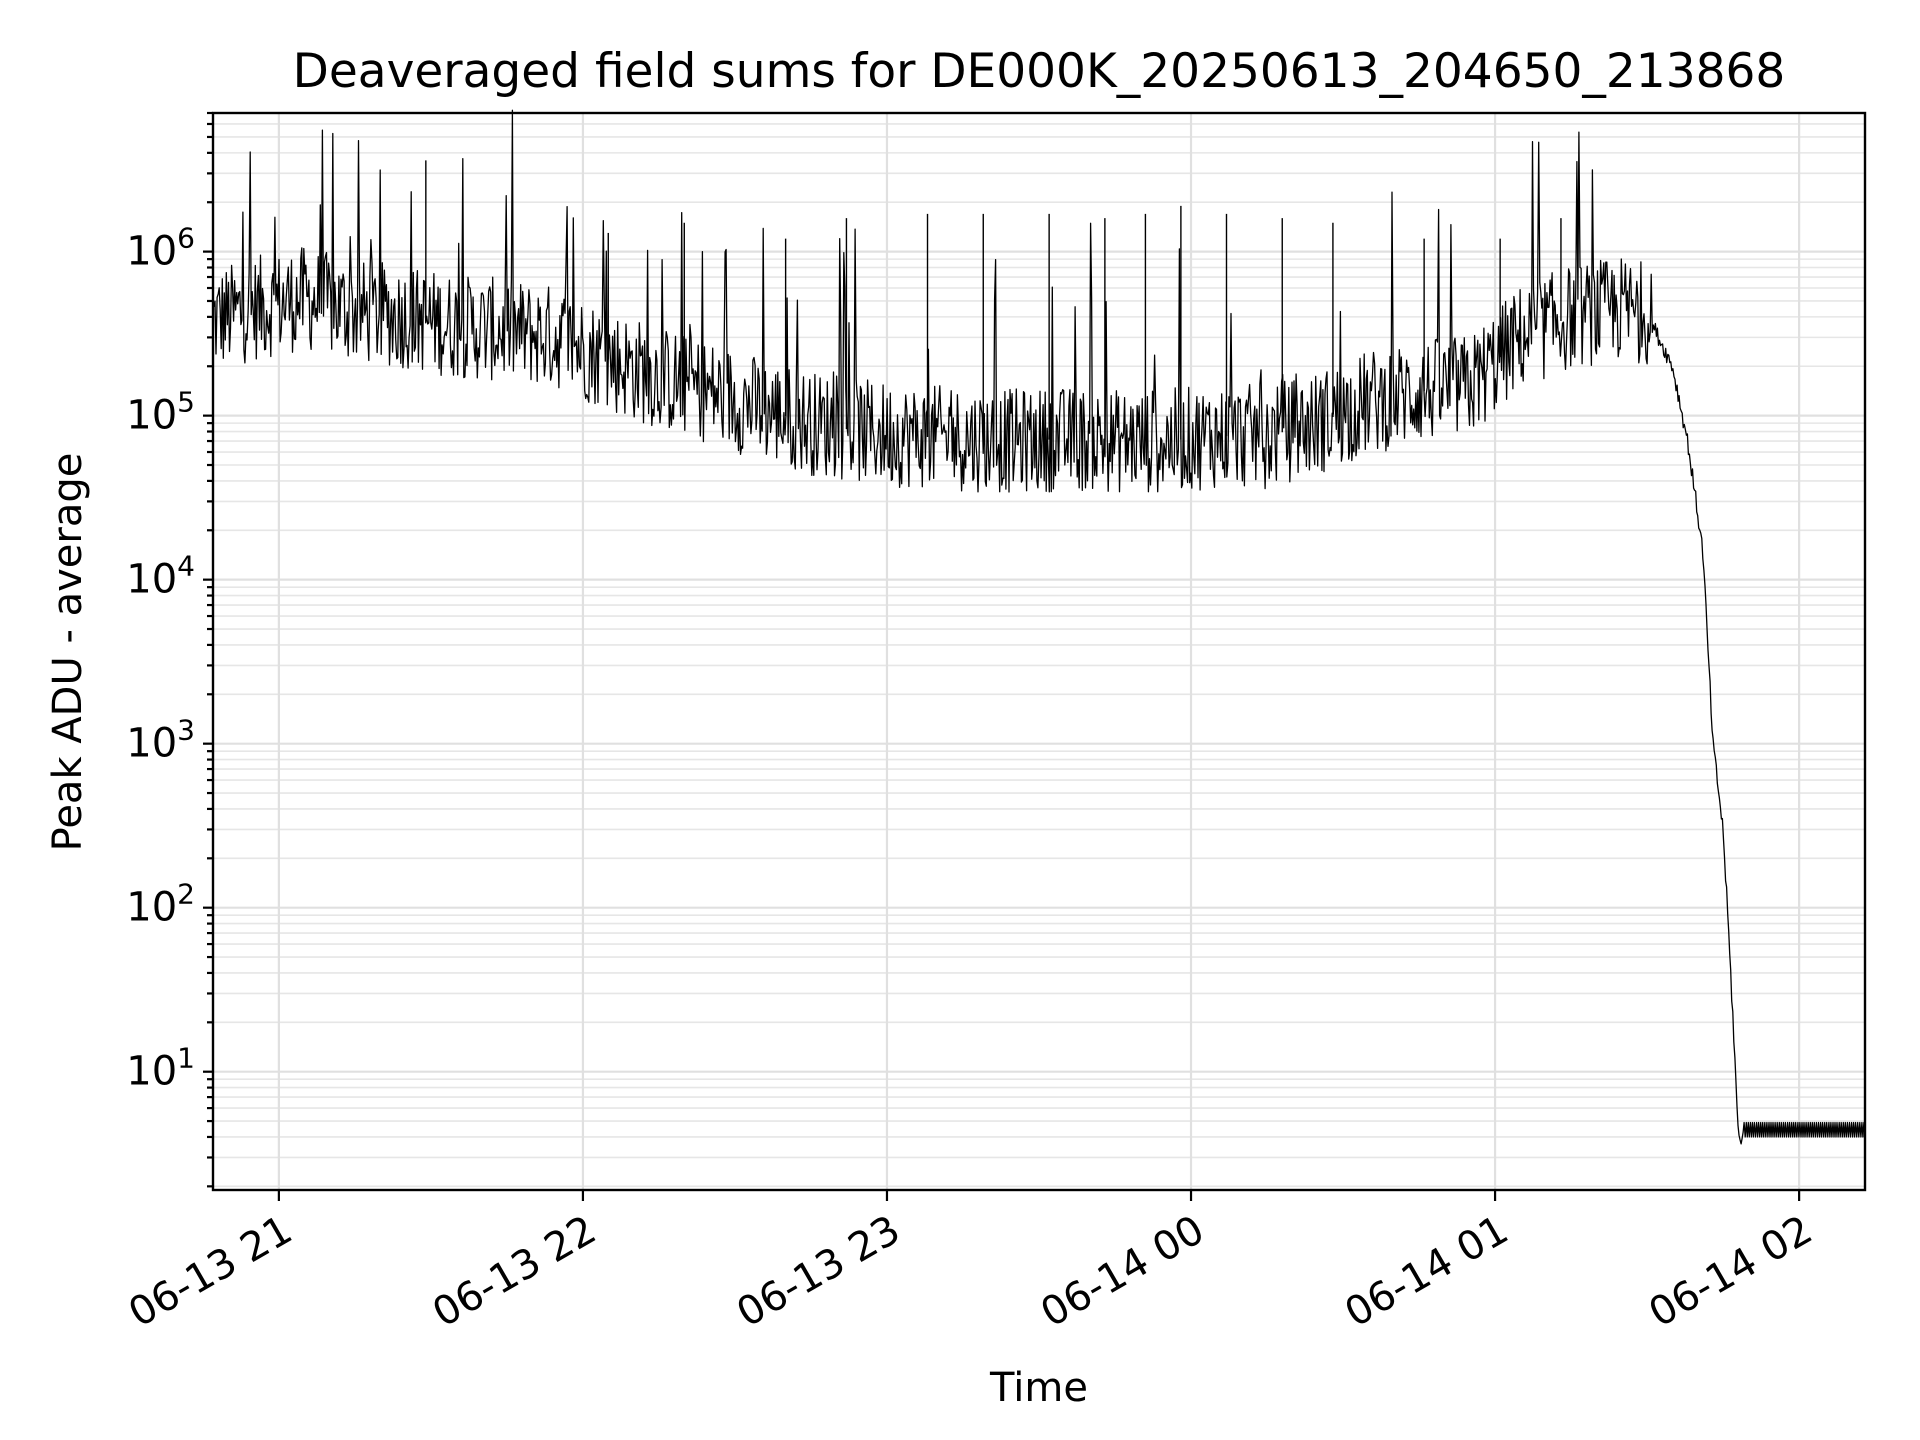 This screenshot has height=1440, width=1920. I want to click on y-axis-label: Peak ADU - average, so click(68, 652).